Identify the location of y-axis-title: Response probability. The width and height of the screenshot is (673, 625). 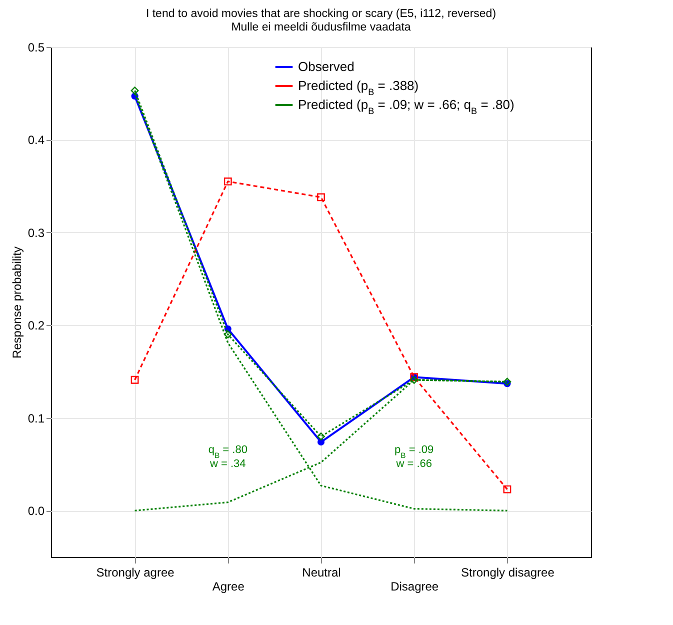
(17, 302).